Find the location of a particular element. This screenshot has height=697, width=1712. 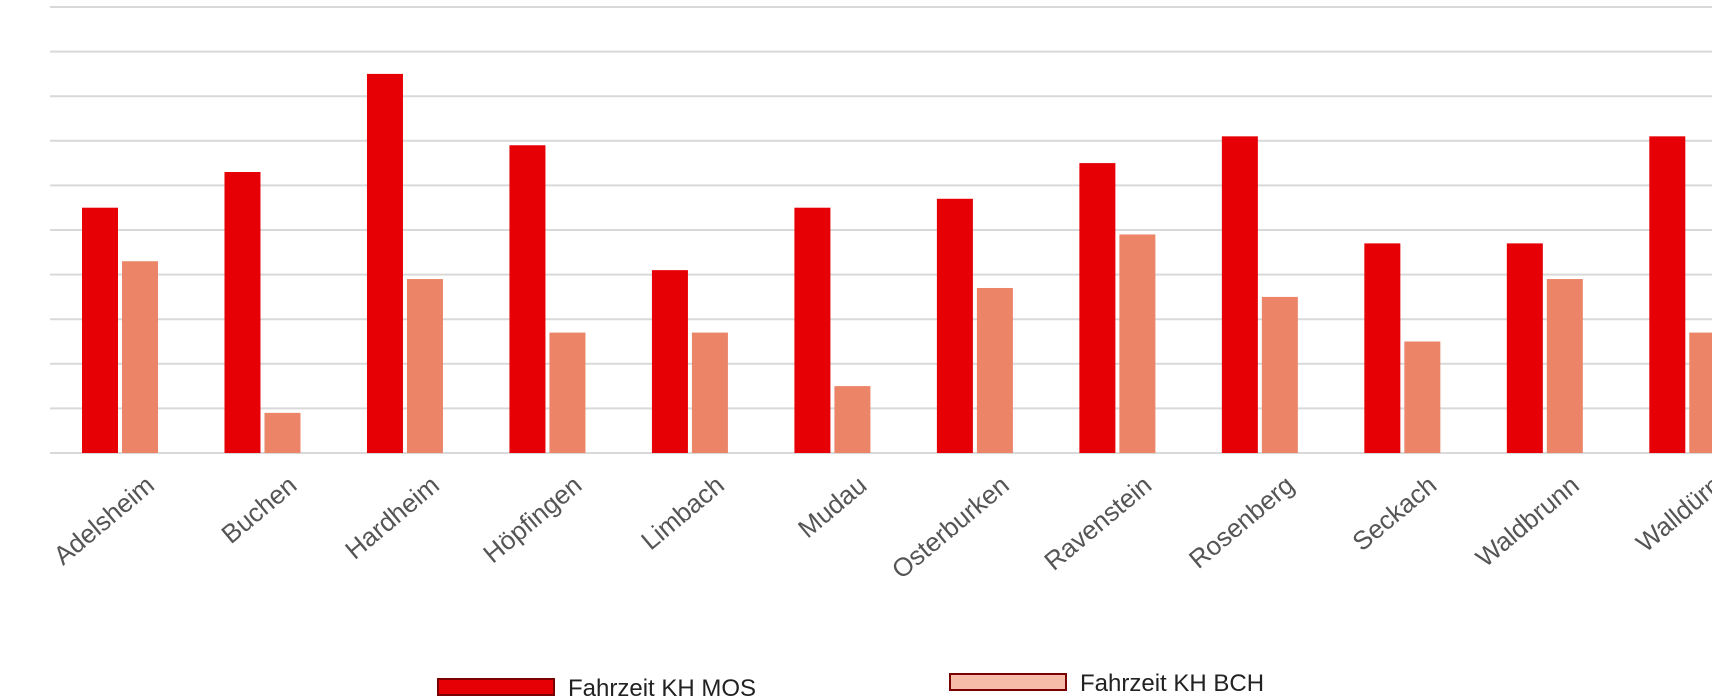

x-tick-label: Waldbrunn is located at coordinates (1527, 521).